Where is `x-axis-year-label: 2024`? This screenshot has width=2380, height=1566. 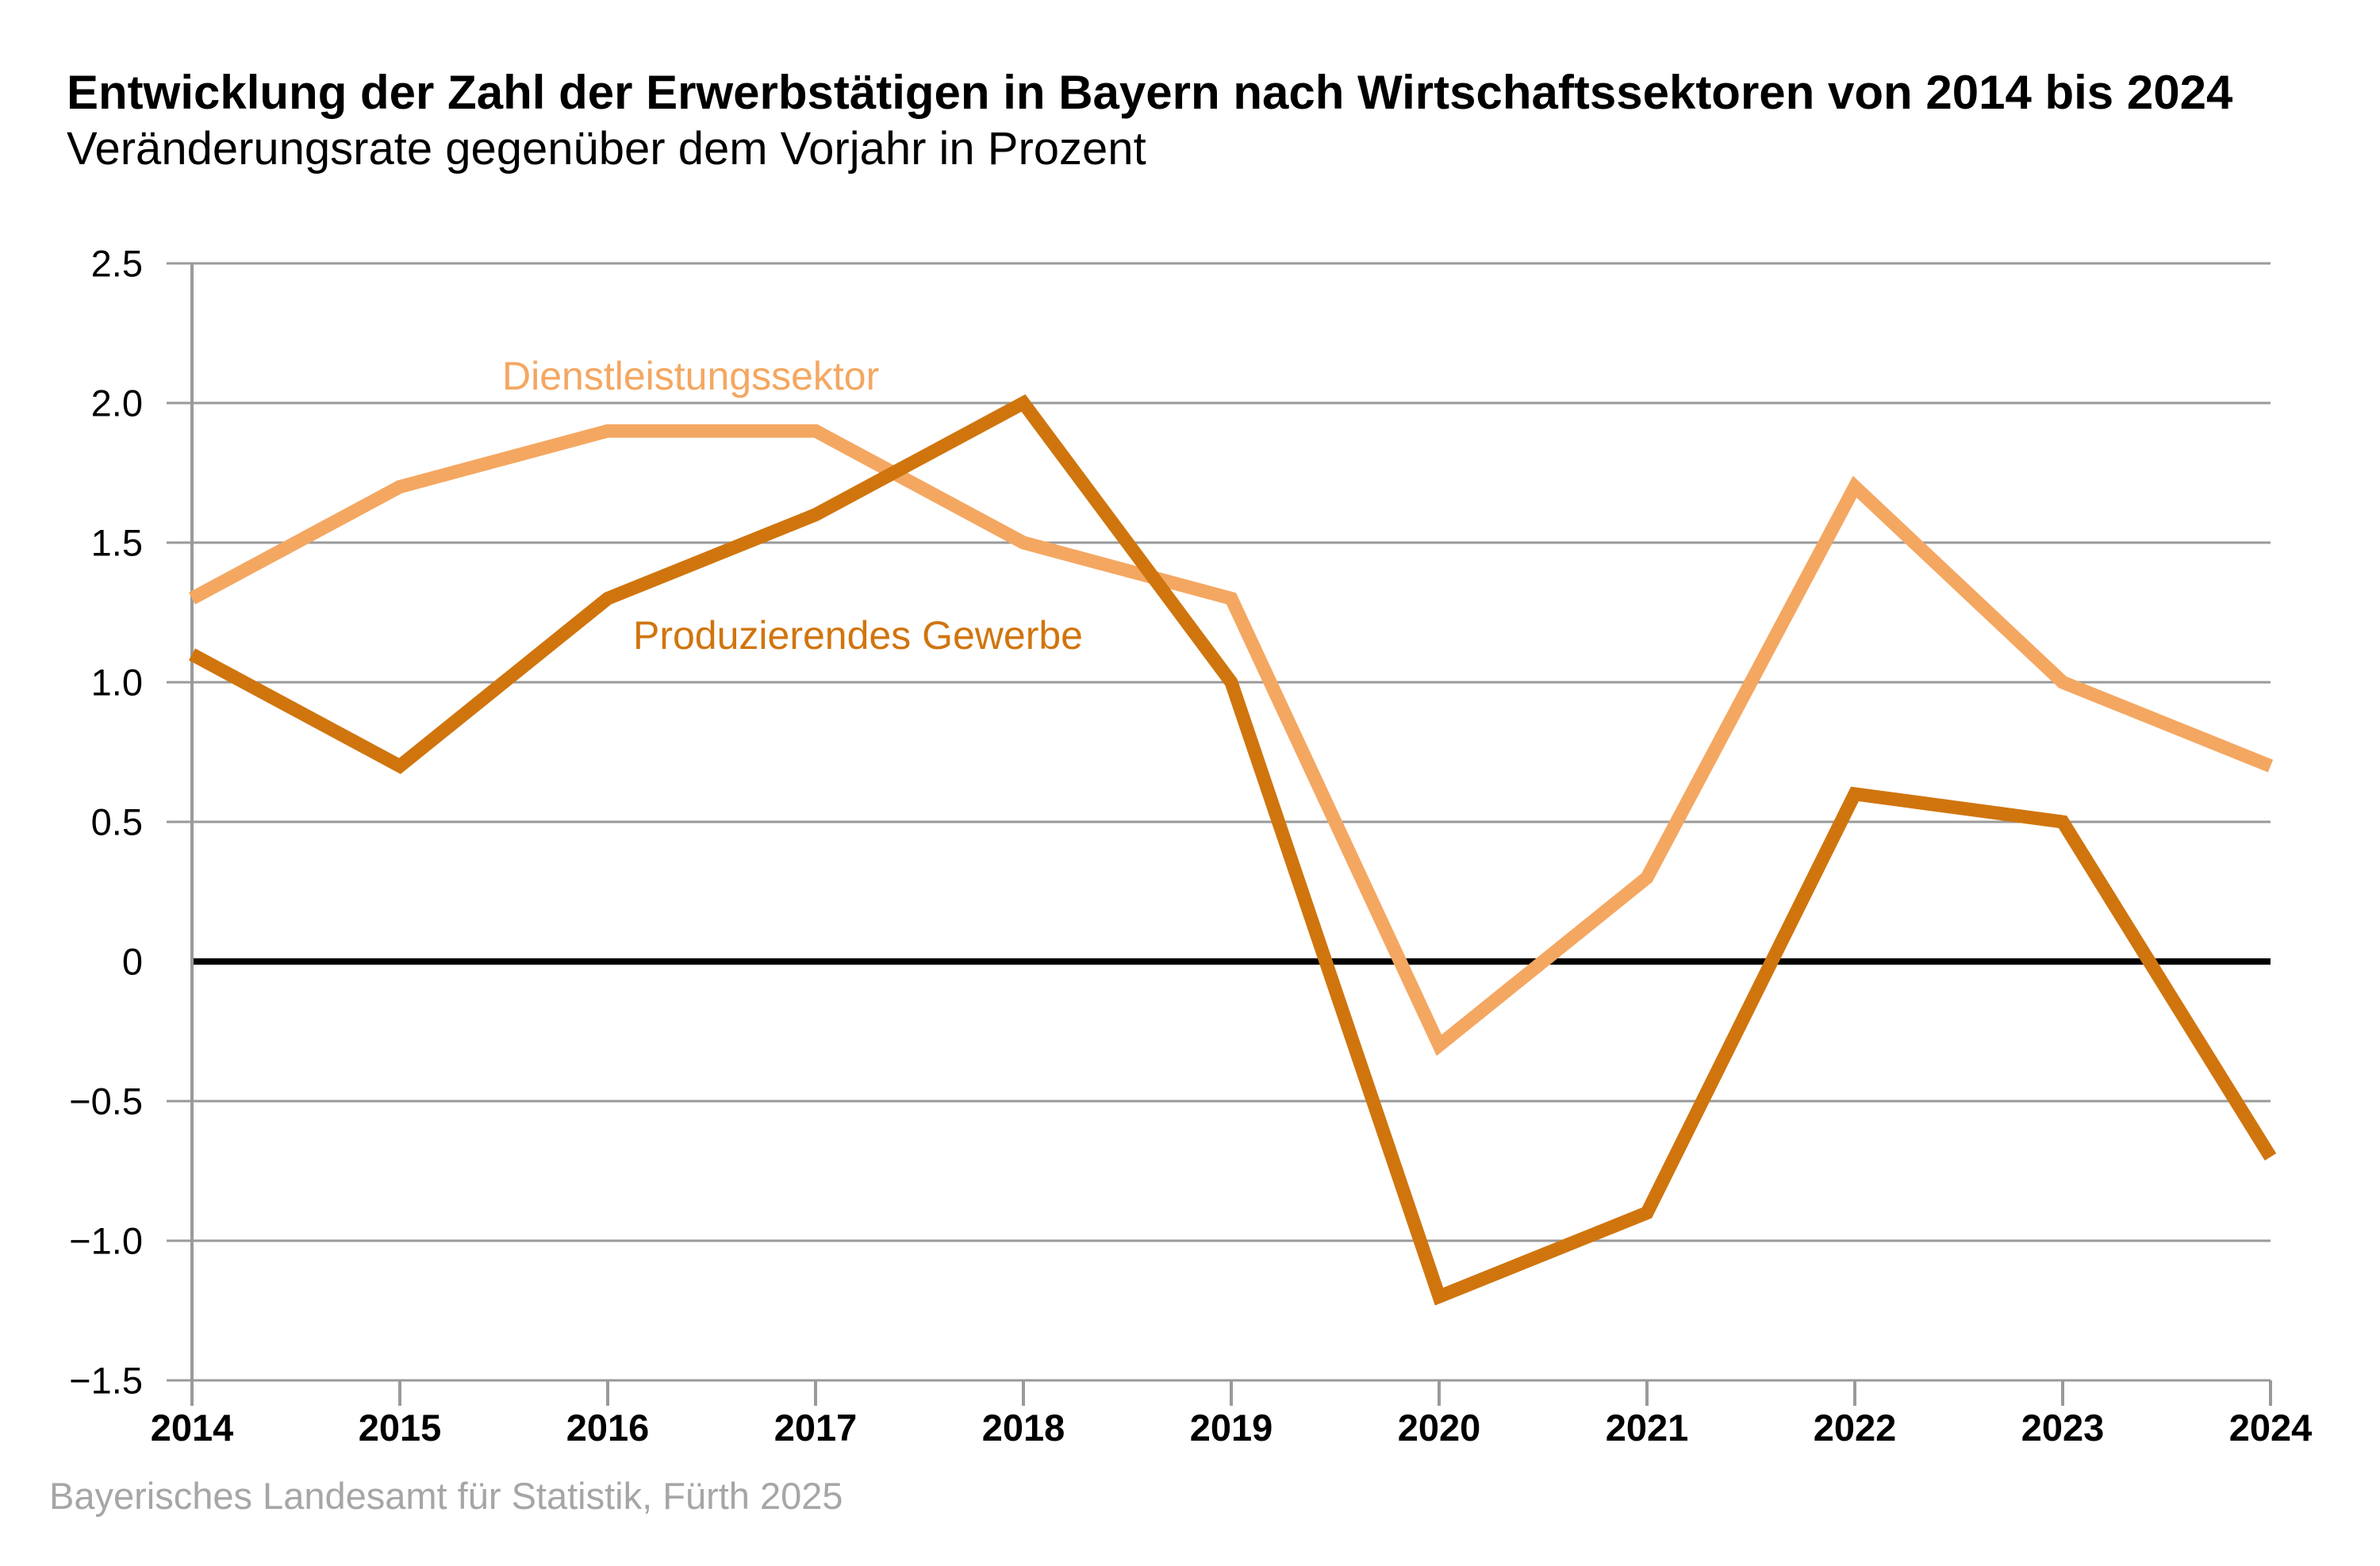 x-axis-year-label: 2024 is located at coordinates (2271, 1428).